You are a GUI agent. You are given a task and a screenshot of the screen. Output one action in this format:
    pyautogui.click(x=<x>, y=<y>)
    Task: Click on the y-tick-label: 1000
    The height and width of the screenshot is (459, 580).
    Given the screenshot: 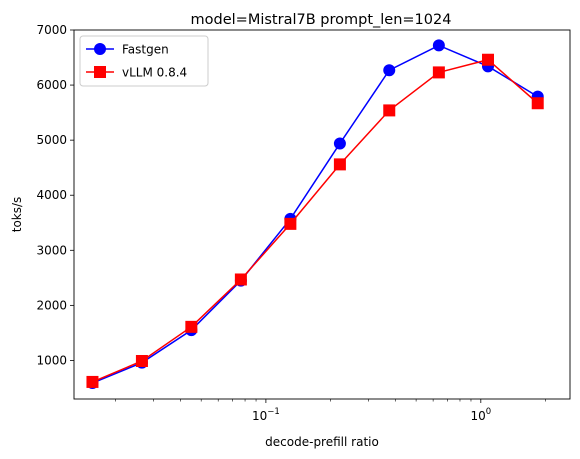 What is the action you would take?
    pyautogui.click(x=51, y=360)
    